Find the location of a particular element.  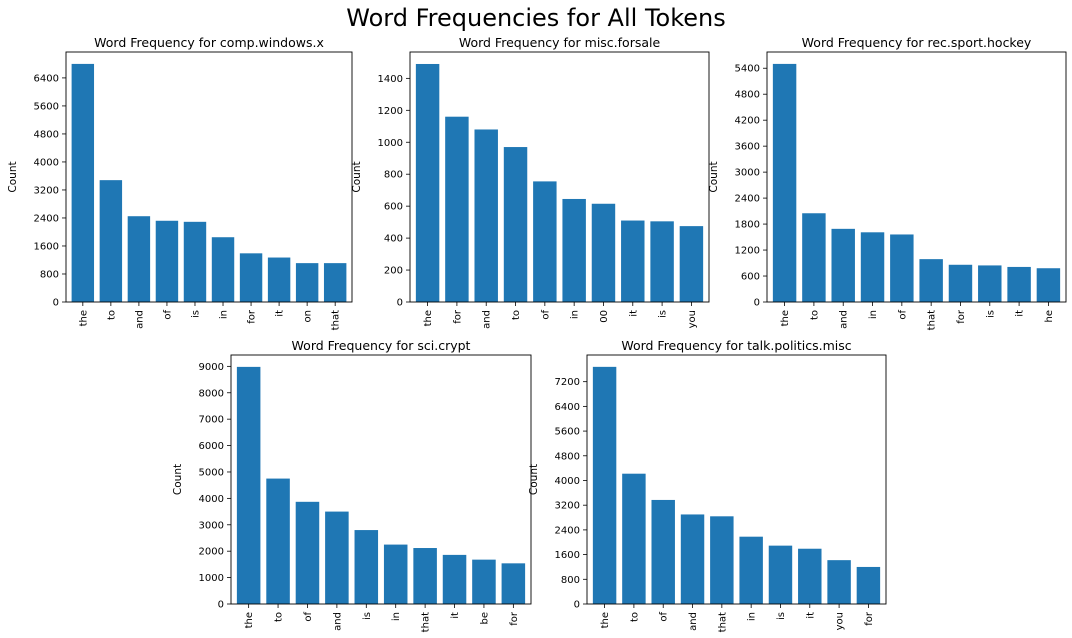

chart-title: Word Frequency for talk.politics.misc is located at coordinates (736, 345).